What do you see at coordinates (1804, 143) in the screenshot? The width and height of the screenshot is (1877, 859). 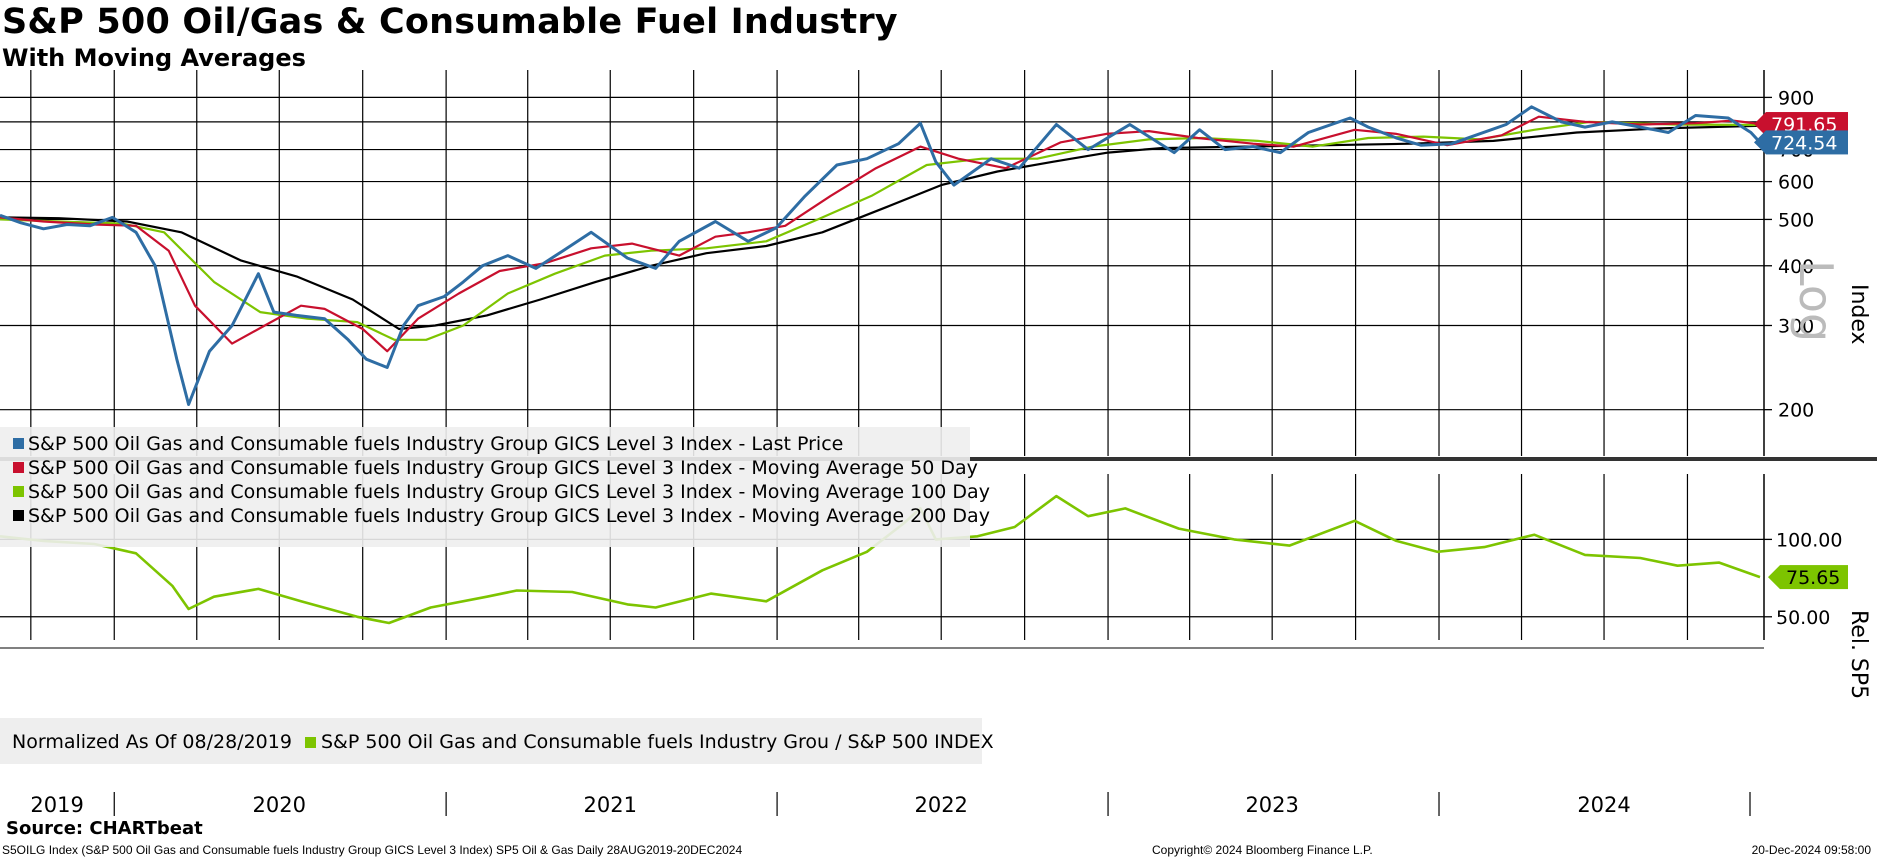 I see `last-value-label: 724.54` at bounding box center [1804, 143].